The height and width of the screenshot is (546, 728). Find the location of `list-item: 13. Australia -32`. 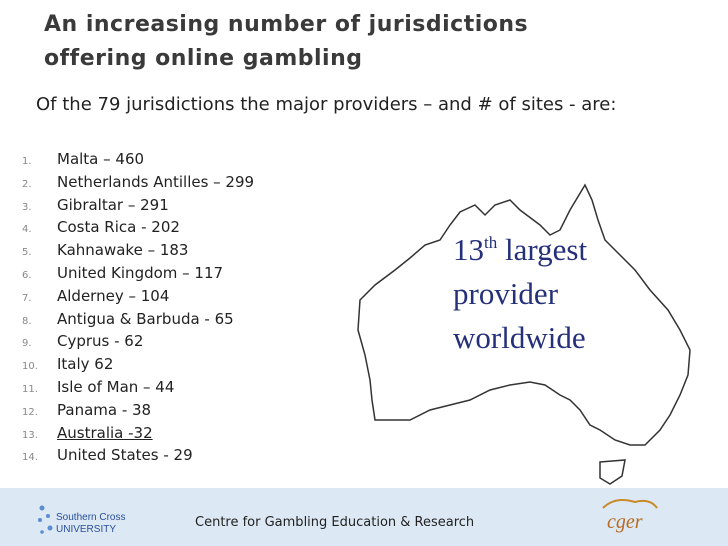

list-item: 13. Australia -32 is located at coordinates (87, 433).